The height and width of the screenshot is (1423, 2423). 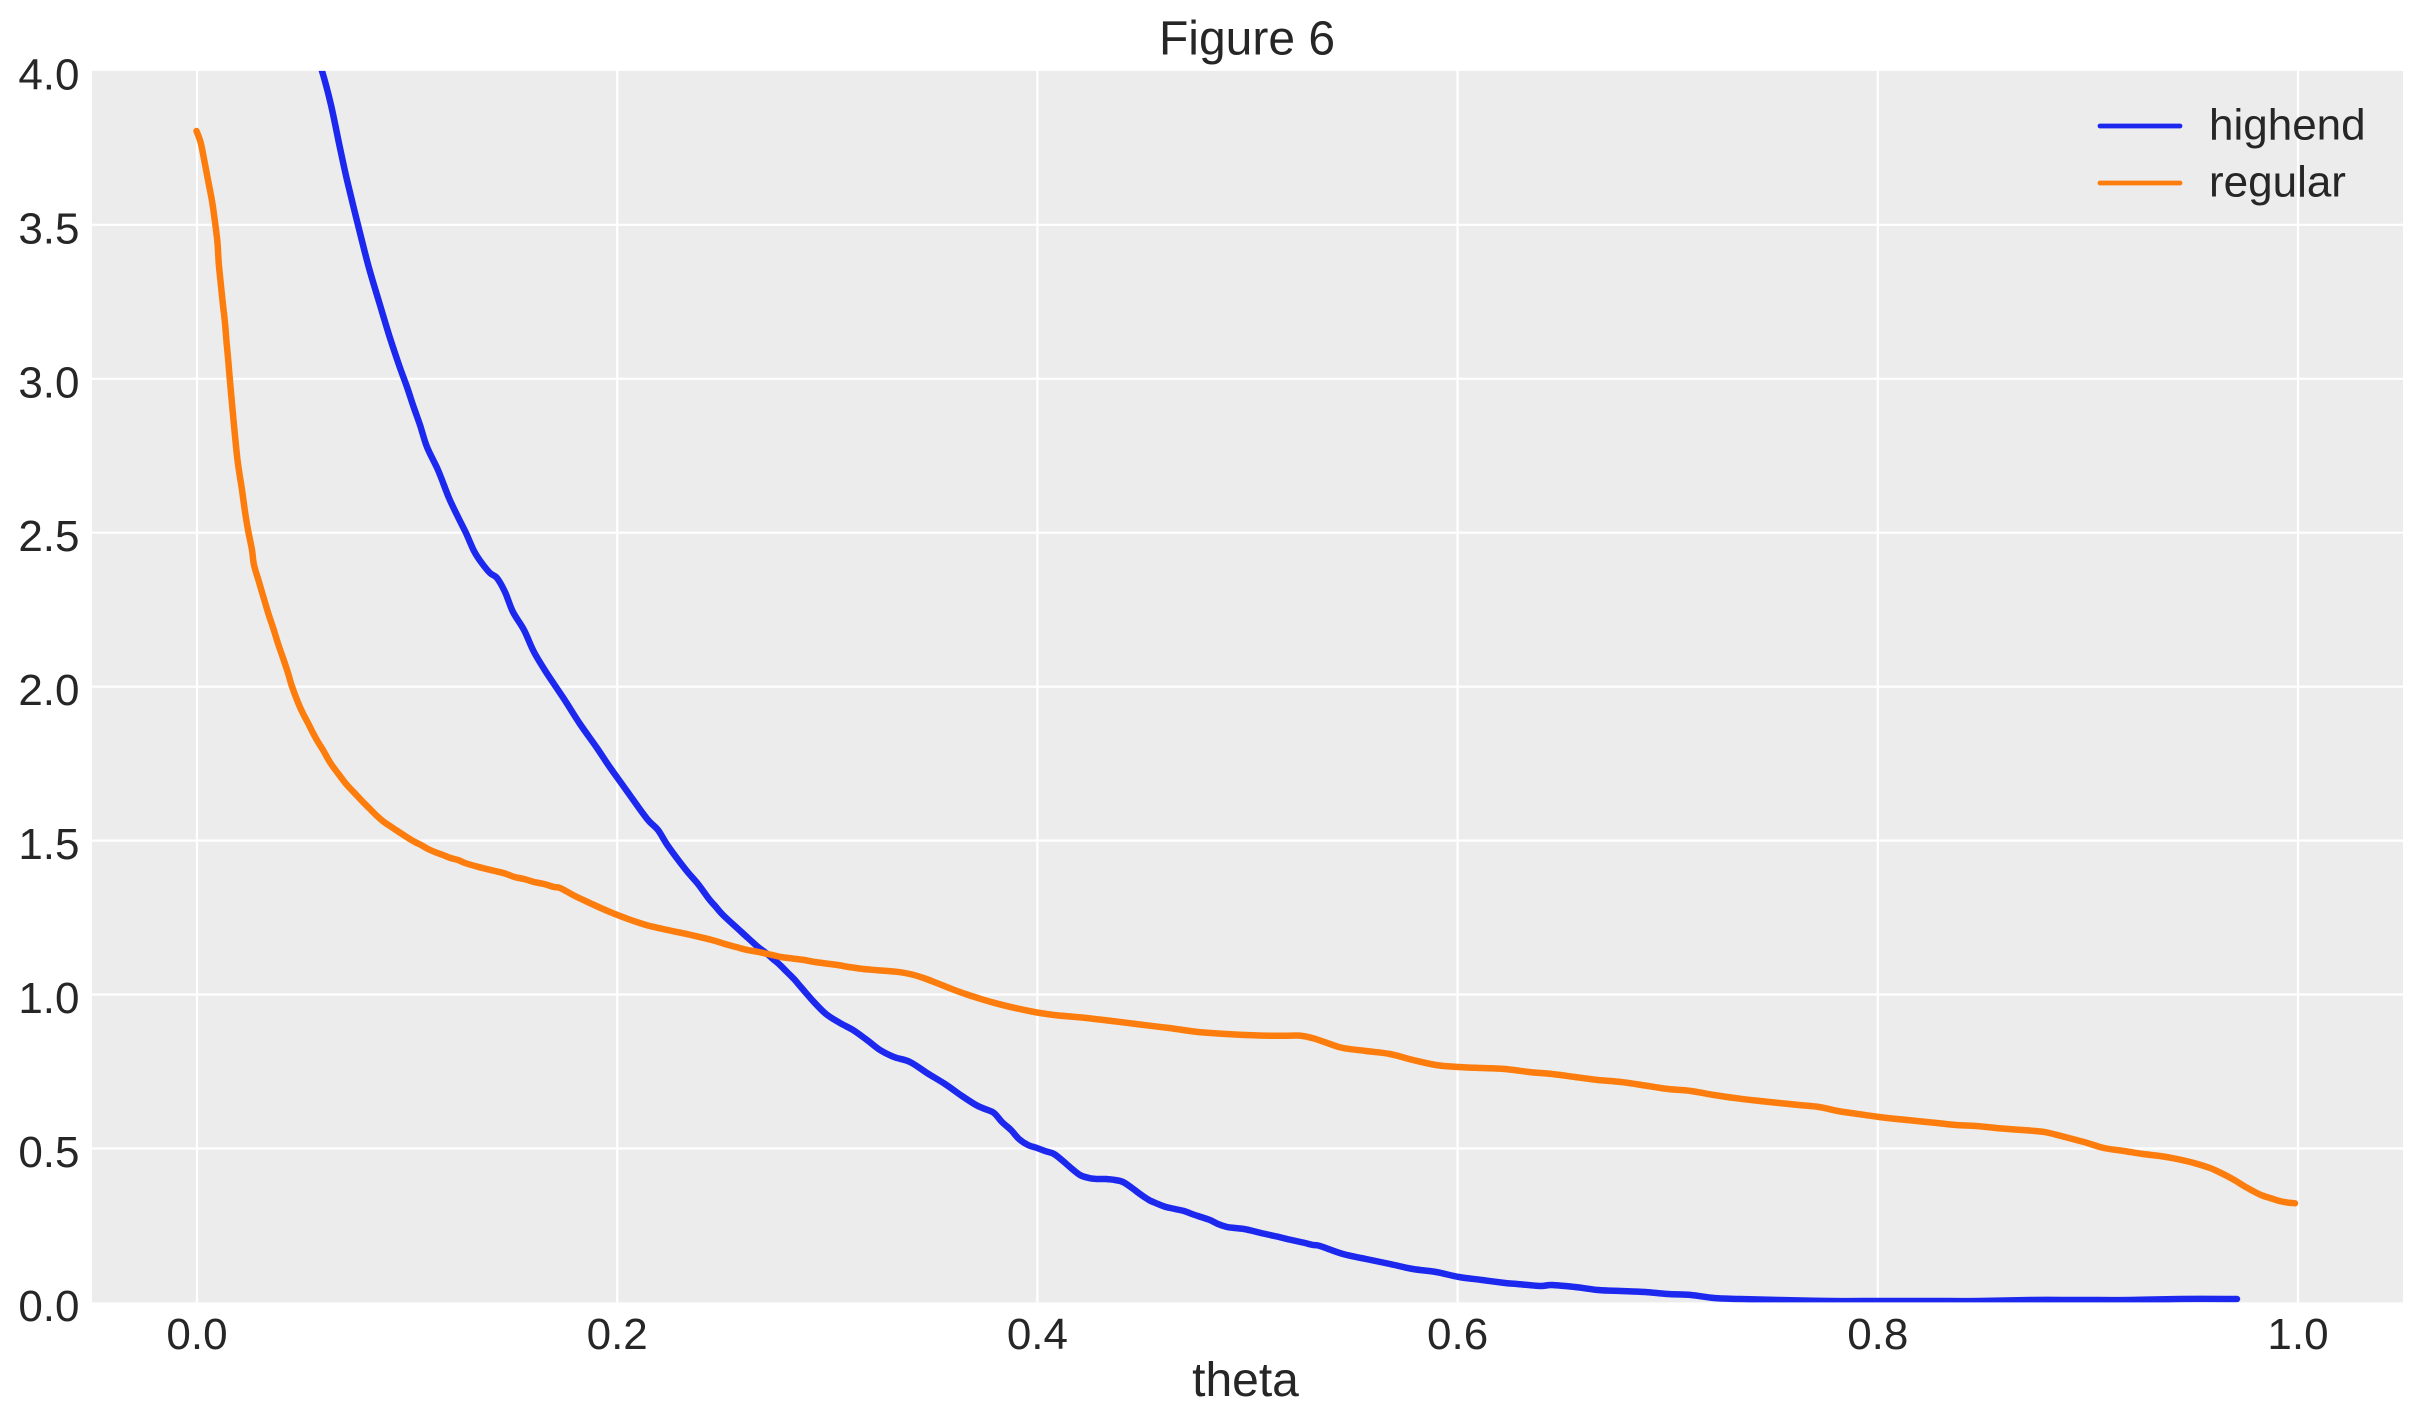 I want to click on svg-text: 0.4, so click(x=1037, y=1334).